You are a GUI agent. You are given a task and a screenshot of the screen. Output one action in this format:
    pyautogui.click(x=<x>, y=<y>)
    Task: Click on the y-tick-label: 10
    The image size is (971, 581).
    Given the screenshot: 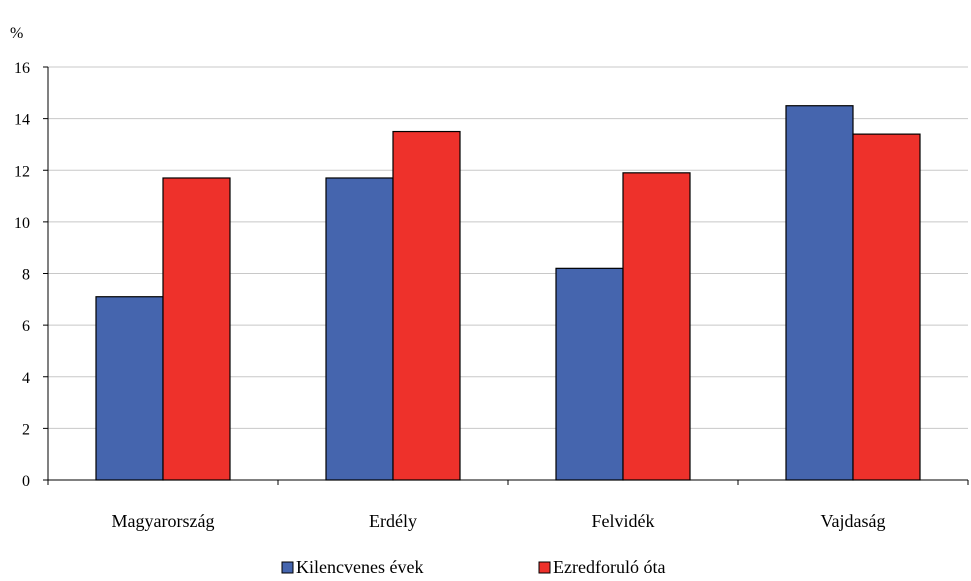 What is the action you would take?
    pyautogui.click(x=22, y=223)
    